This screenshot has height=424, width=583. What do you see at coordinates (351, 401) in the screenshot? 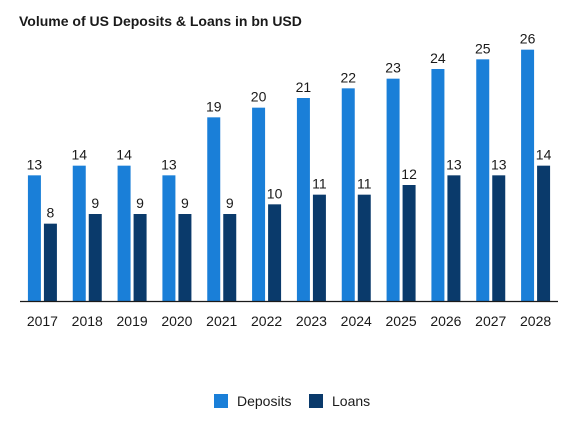
I see `legend-label-loans: Loans` at bounding box center [351, 401].